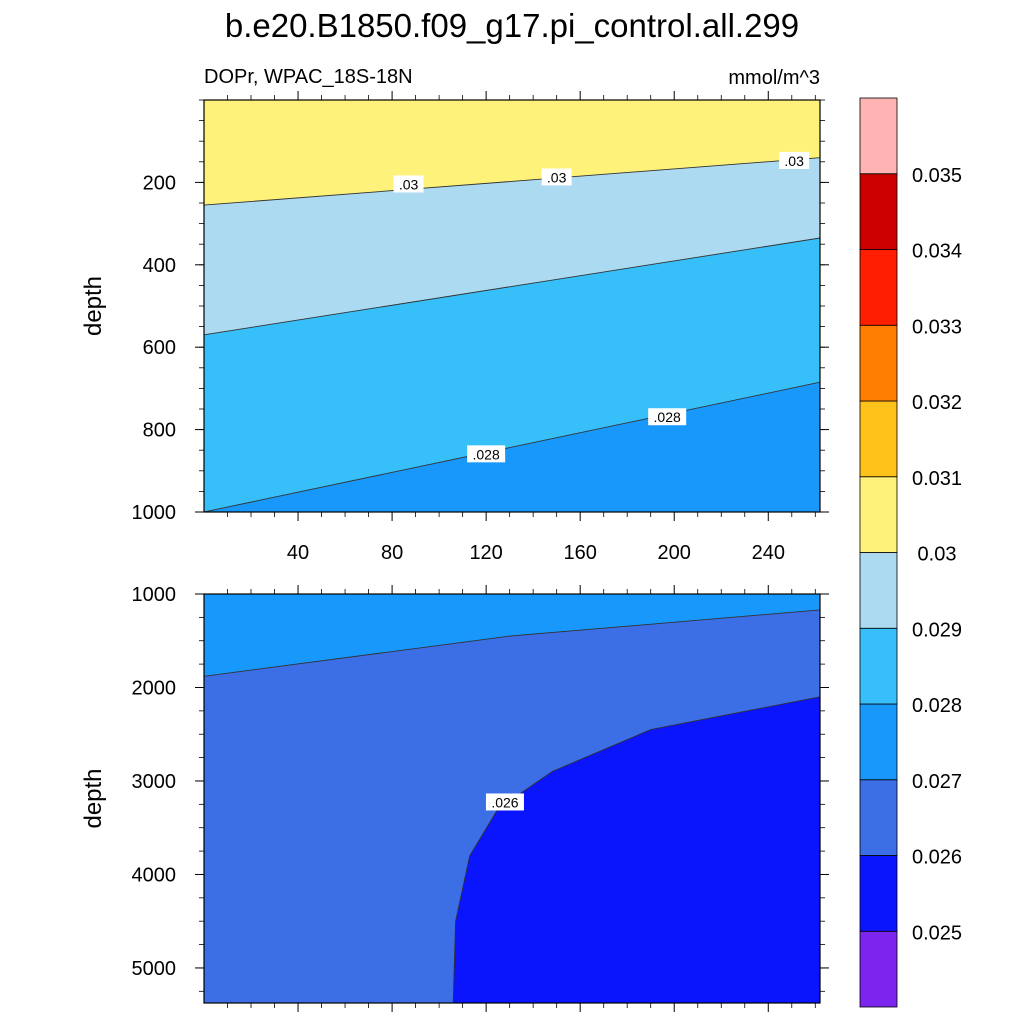 The width and height of the screenshot is (1024, 1024). I want to click on x-tick-label: 40, so click(298, 553).